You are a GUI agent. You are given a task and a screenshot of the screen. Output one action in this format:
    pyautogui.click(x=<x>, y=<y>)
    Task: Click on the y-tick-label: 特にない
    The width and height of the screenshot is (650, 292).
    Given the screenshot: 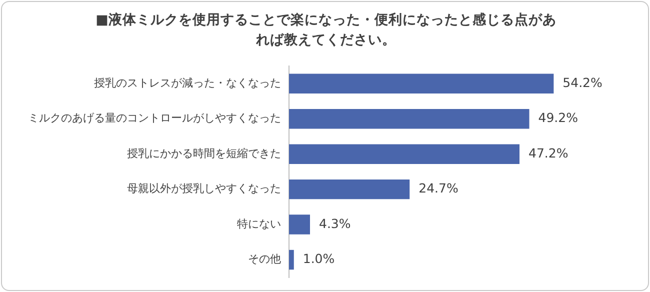 What is the action you would take?
    pyautogui.click(x=259, y=223)
    